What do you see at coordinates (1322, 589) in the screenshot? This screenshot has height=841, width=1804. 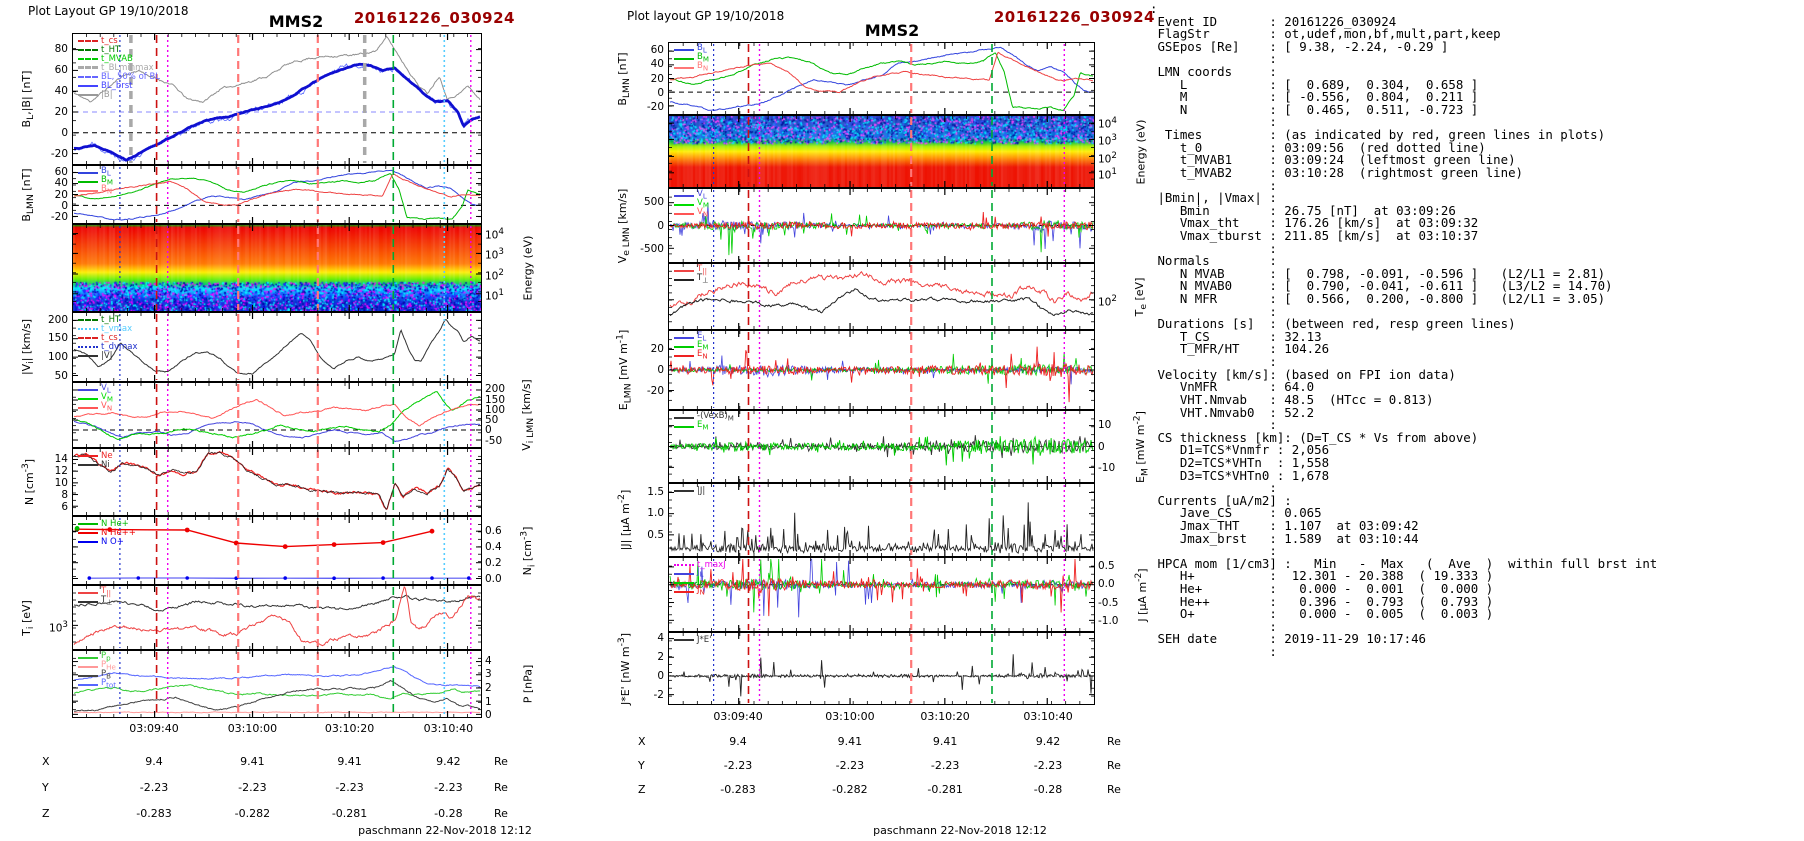 I see `info-line: He+ : 0.000 - 0.001 ( 0.000 )` at bounding box center [1322, 589].